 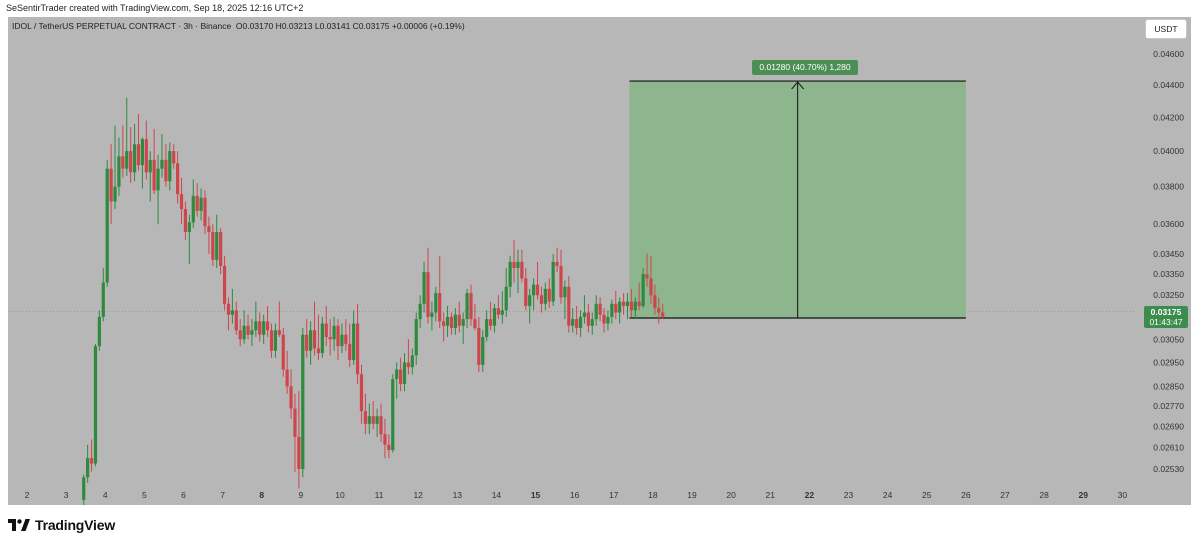 What do you see at coordinates (849, 495) in the screenshot?
I see `time-axis-label: 23` at bounding box center [849, 495].